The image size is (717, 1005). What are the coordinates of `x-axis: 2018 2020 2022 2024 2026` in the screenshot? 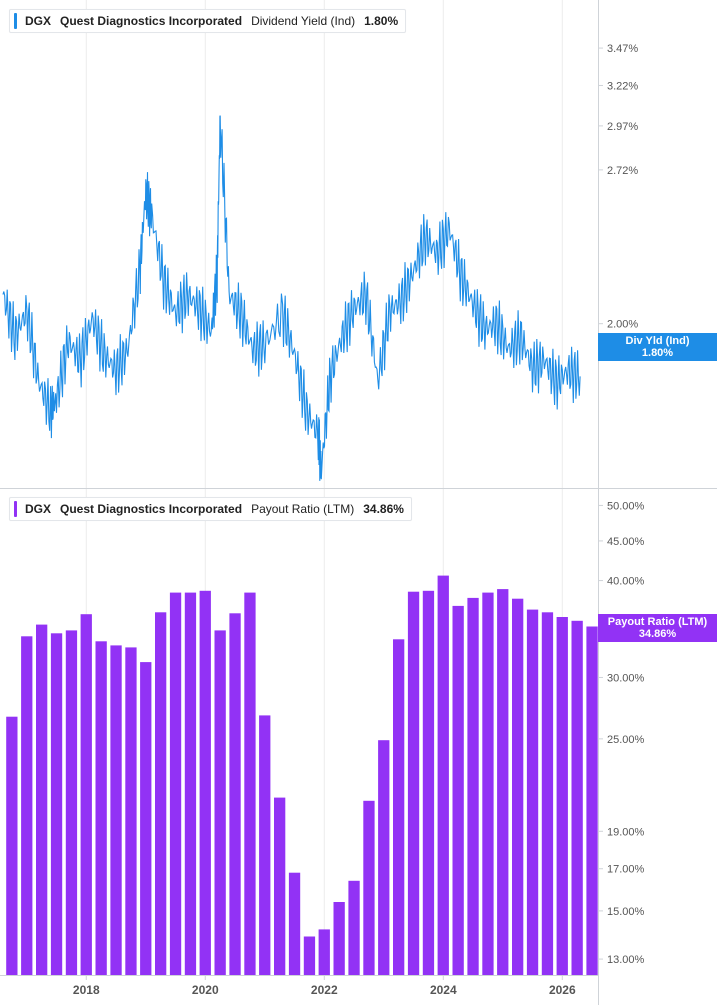 It's located at (324, 986).